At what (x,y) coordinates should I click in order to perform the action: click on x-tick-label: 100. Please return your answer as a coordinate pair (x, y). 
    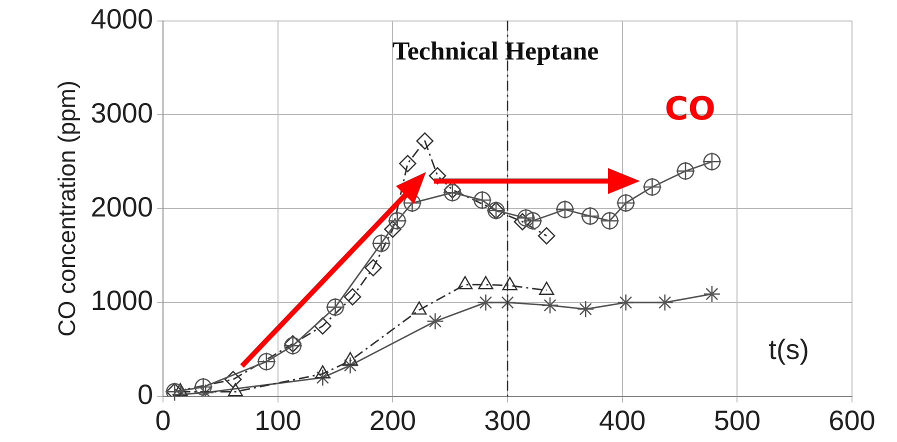
    Looking at the image, I should click on (278, 420).